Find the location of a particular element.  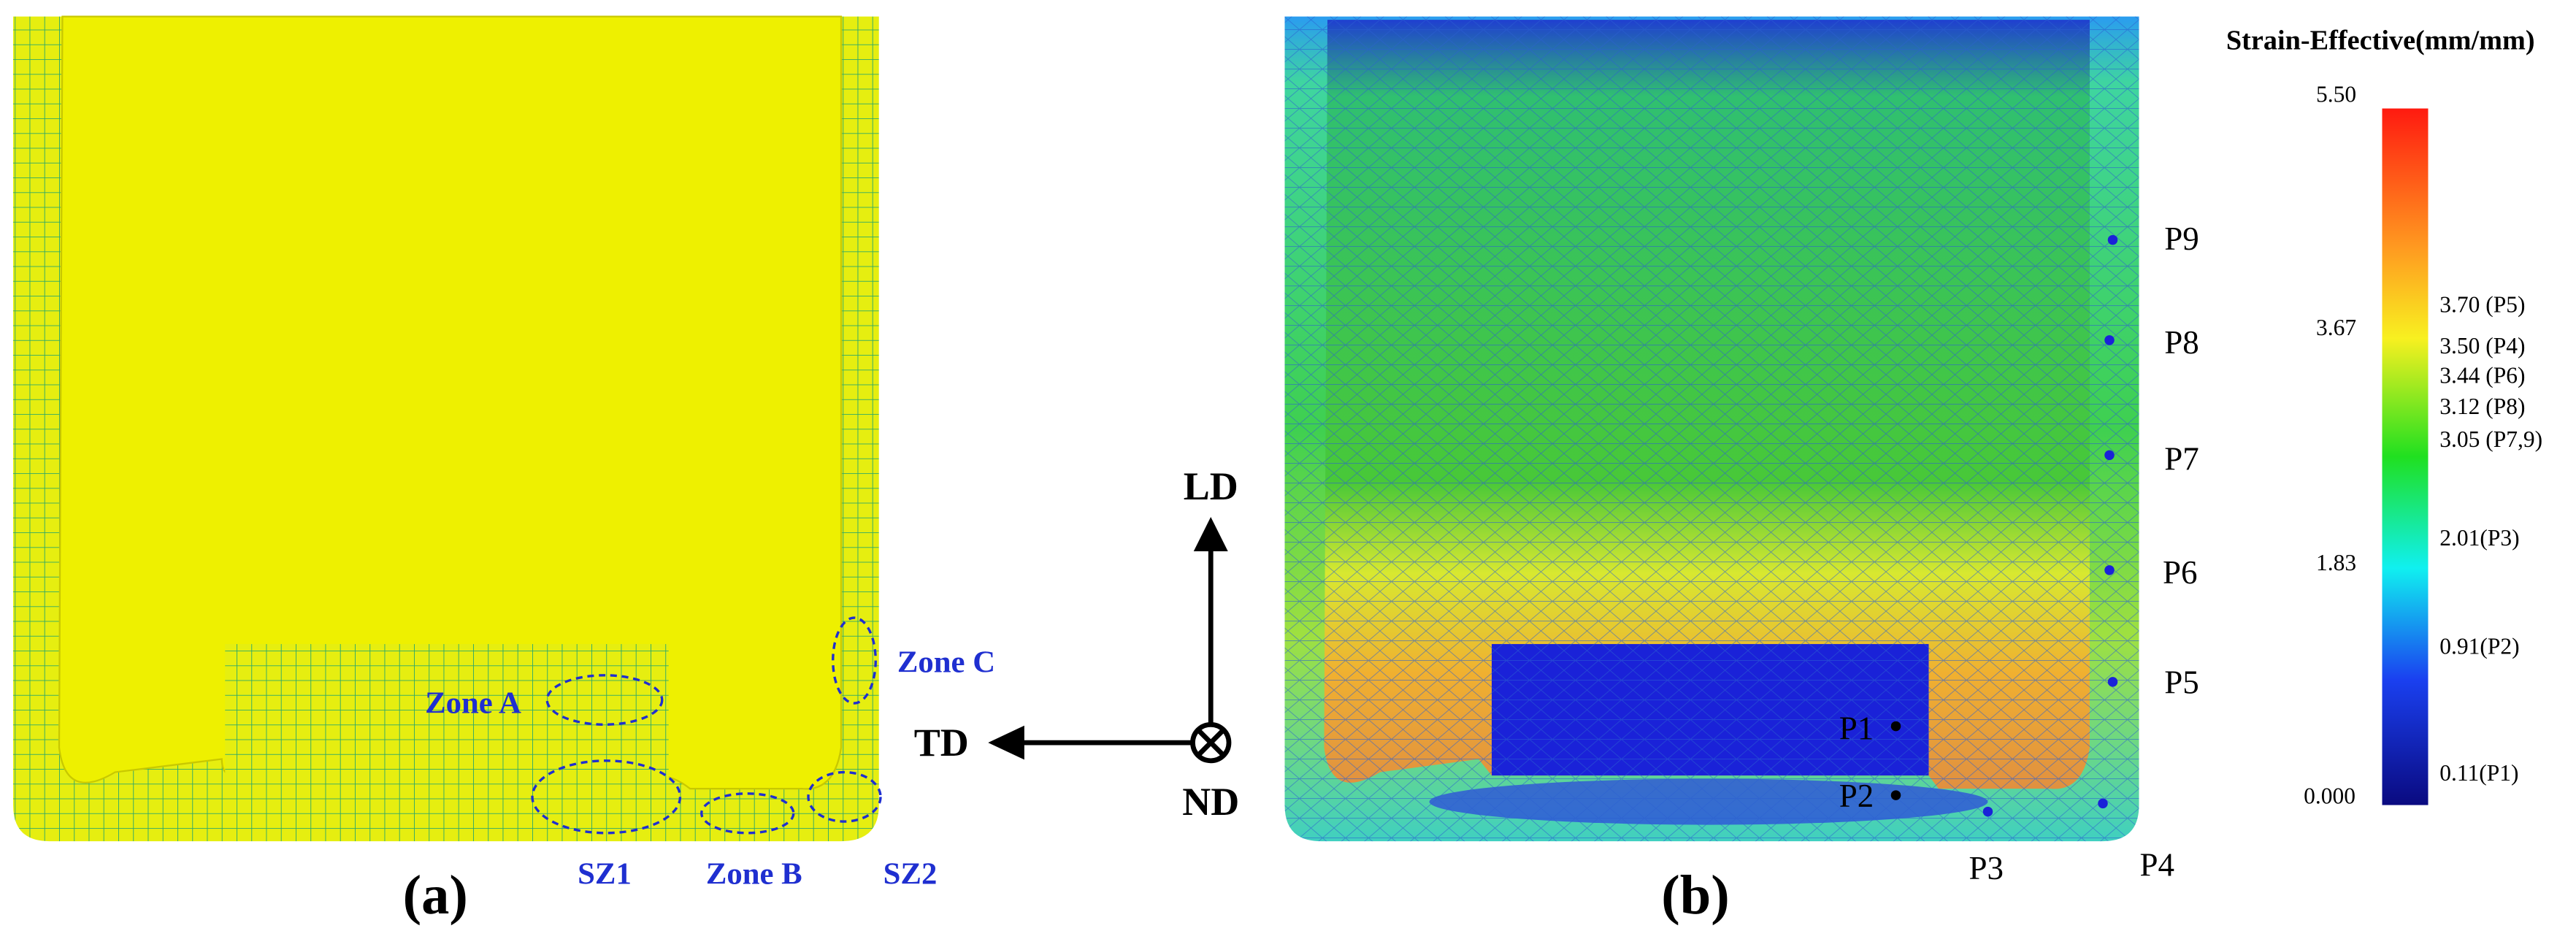

colorbar-tick: 5.50 is located at coordinates (2336, 95).